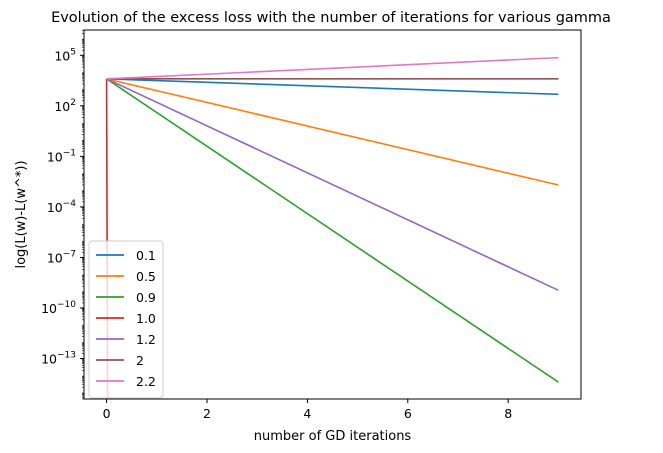  What do you see at coordinates (146, 318) in the screenshot?
I see `legend-label: 1.0` at bounding box center [146, 318].